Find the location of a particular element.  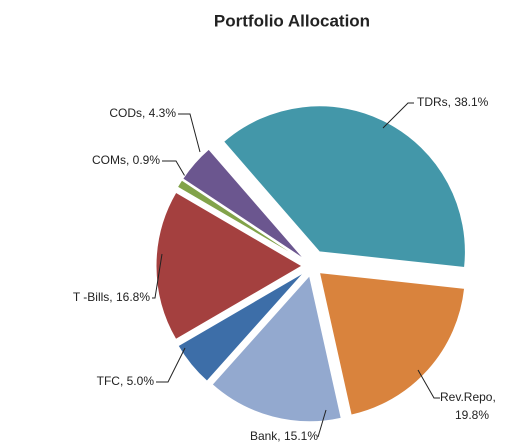

data-label-line: COMs, 0.9% is located at coordinates (126, 160).